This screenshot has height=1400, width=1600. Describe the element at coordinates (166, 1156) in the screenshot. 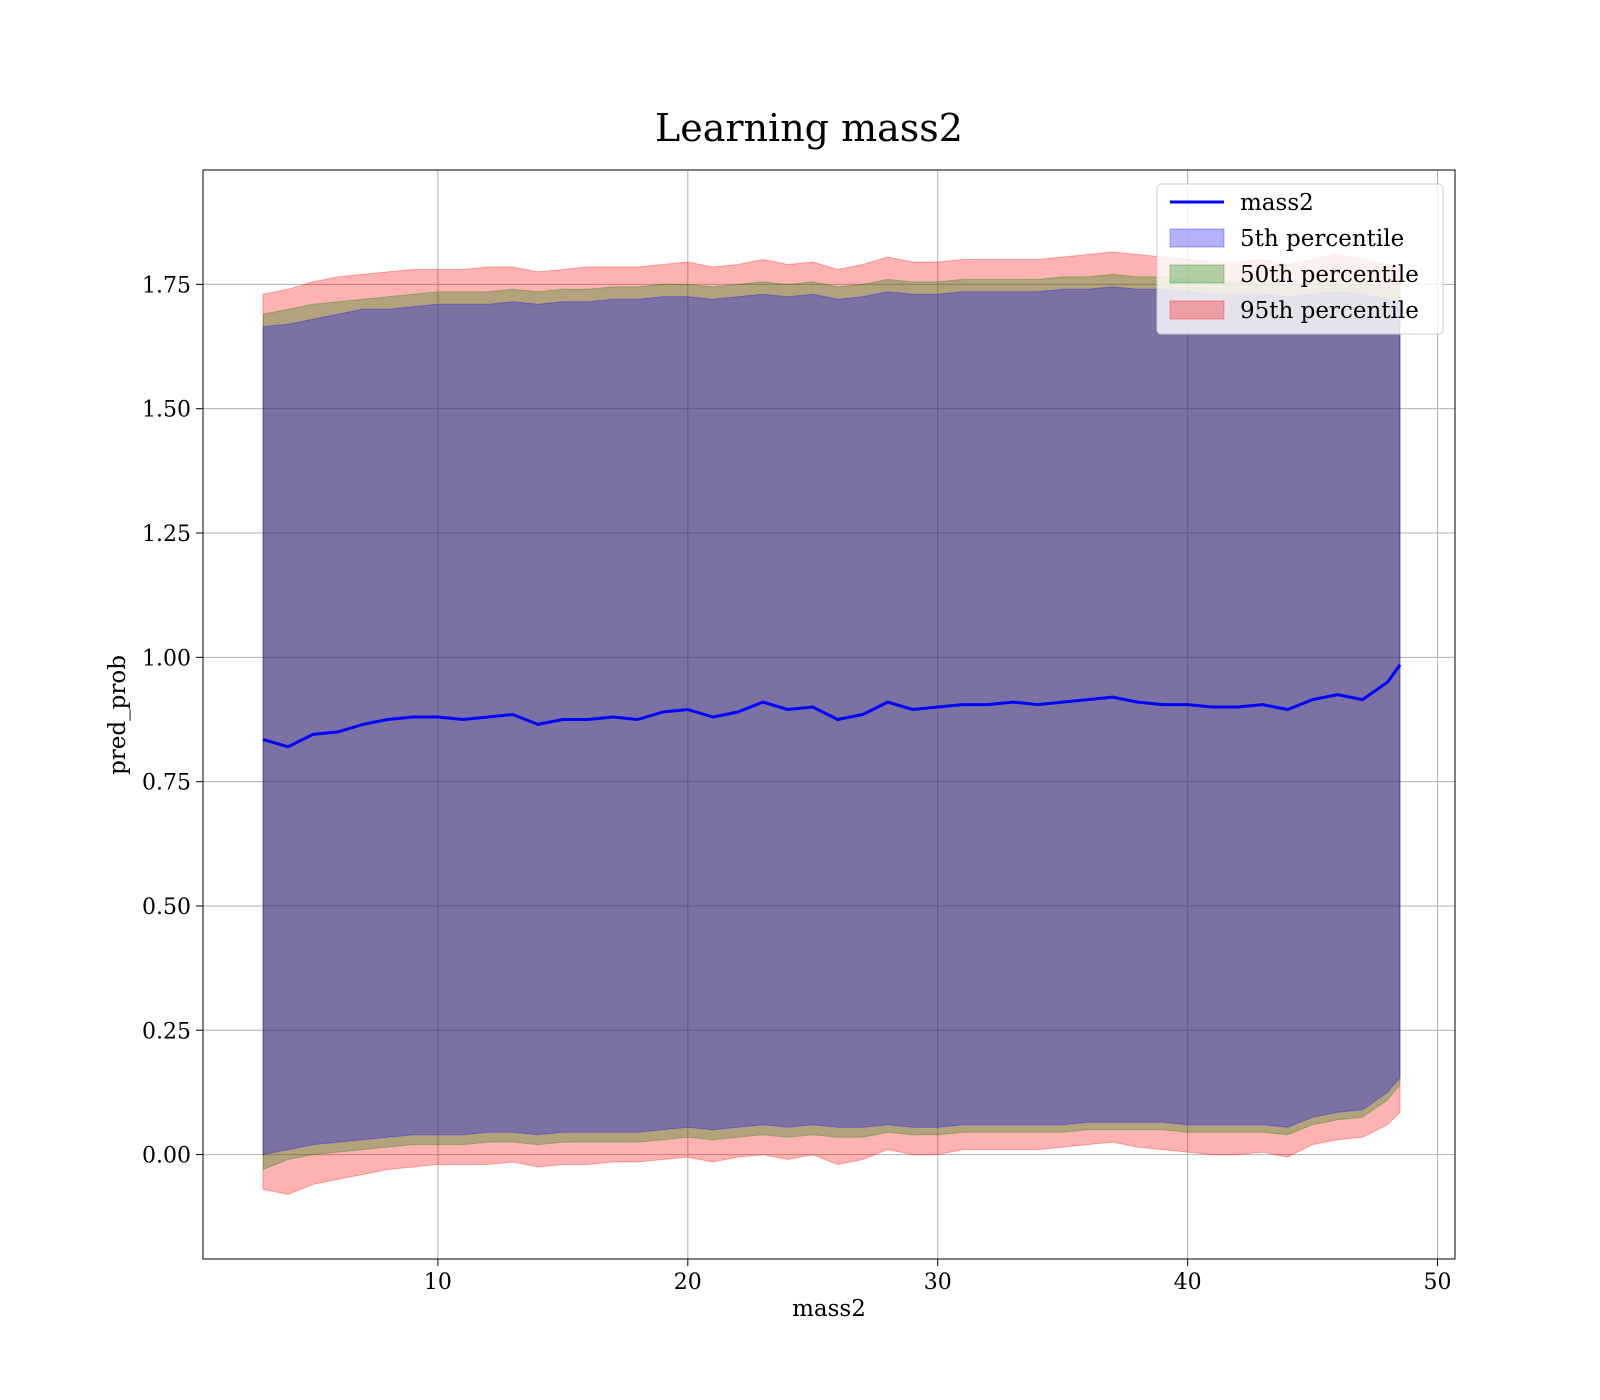

I see `y-tick-label: 0.00` at that location.